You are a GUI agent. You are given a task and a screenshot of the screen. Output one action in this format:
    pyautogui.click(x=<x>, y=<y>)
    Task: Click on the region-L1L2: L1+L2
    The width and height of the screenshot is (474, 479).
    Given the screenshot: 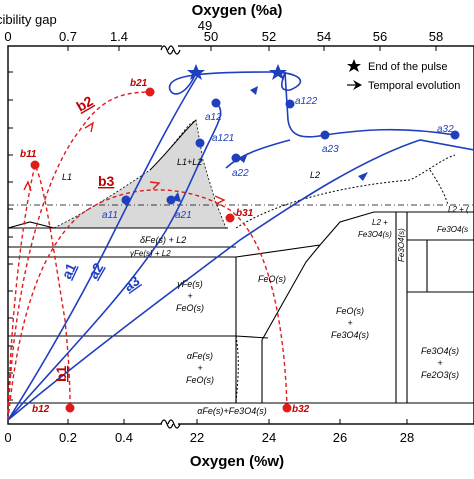 What is the action you would take?
    pyautogui.click(x=189, y=162)
    